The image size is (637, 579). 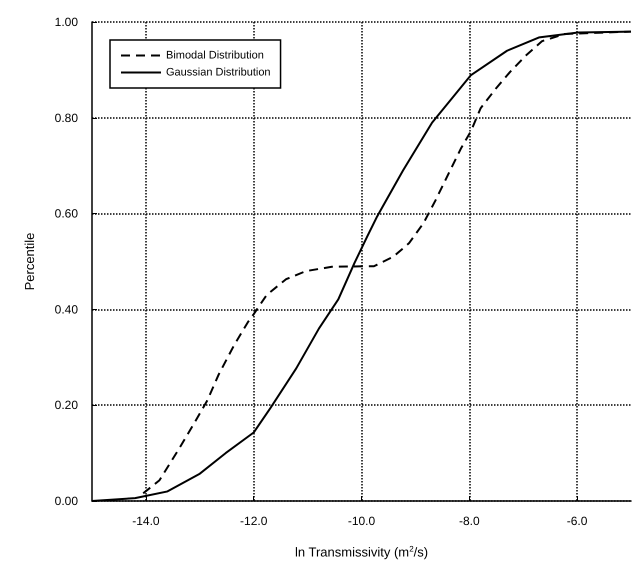 I want to click on y-tick-label: 0.80, so click(x=66, y=117).